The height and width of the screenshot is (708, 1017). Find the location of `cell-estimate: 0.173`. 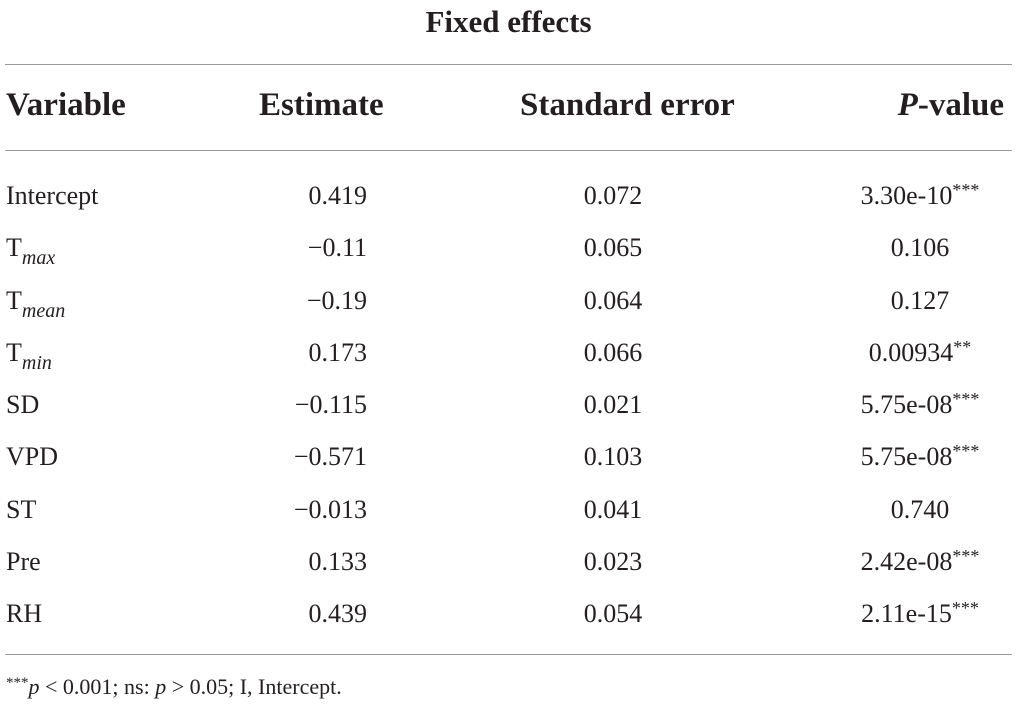

cell-estimate: 0.173 is located at coordinates (338, 352).